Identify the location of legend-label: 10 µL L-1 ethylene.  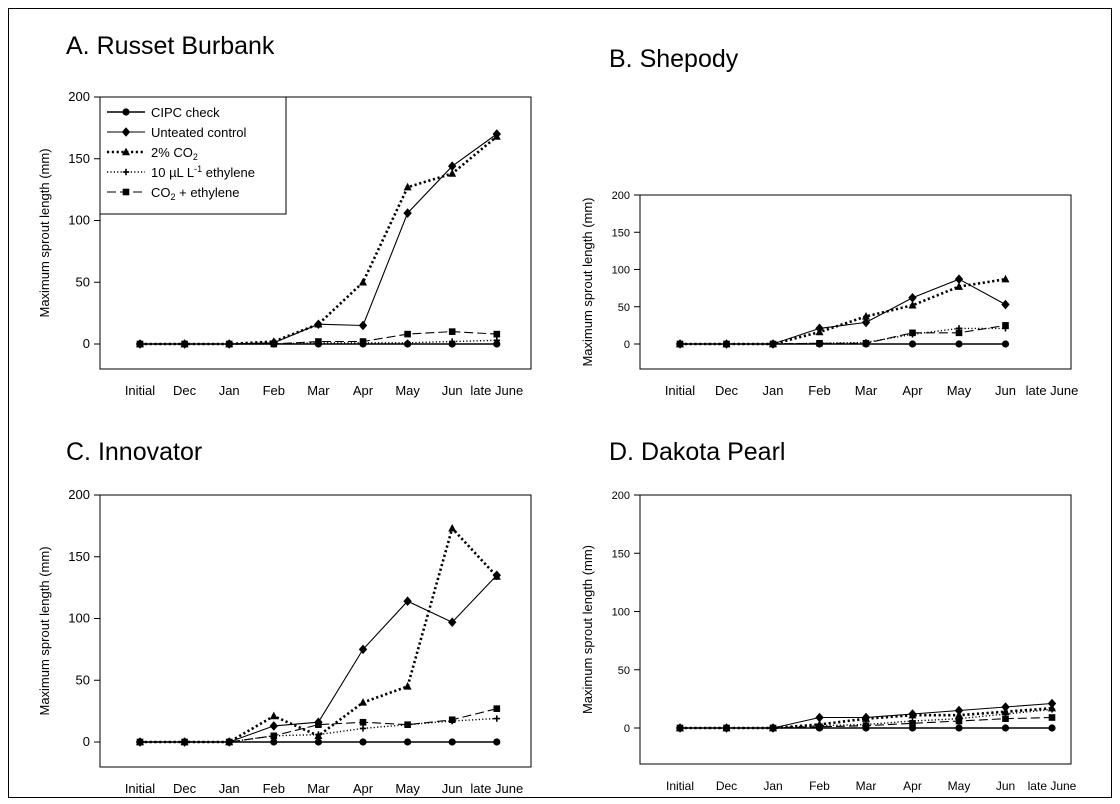
(203, 172).